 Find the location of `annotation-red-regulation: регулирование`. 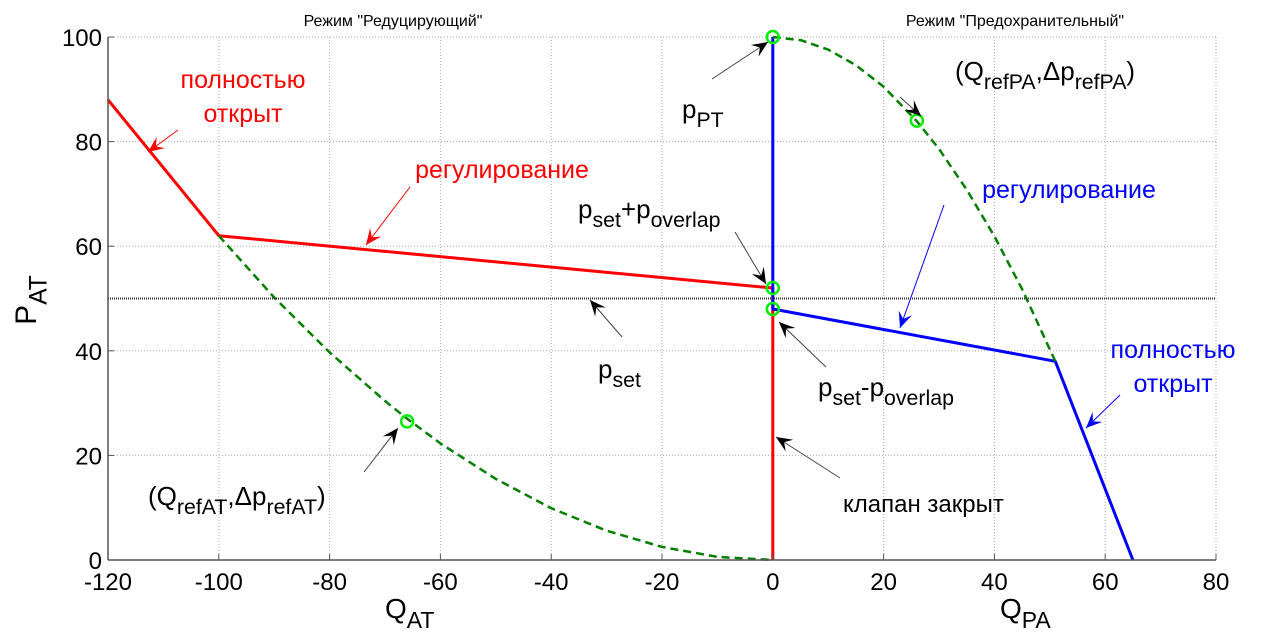

annotation-red-regulation: регулирование is located at coordinates (502, 170).